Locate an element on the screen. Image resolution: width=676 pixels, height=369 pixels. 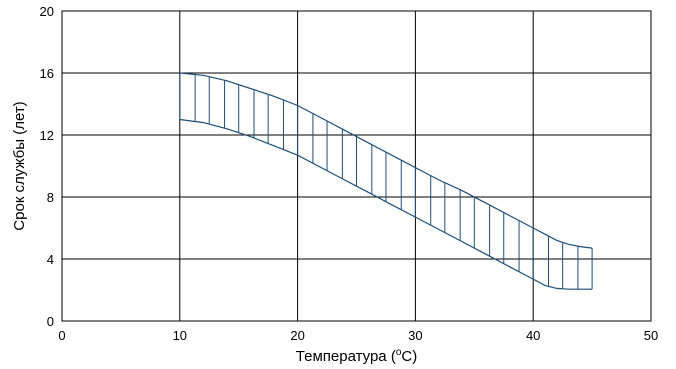
x-tick-20: 20 is located at coordinates (297, 335).